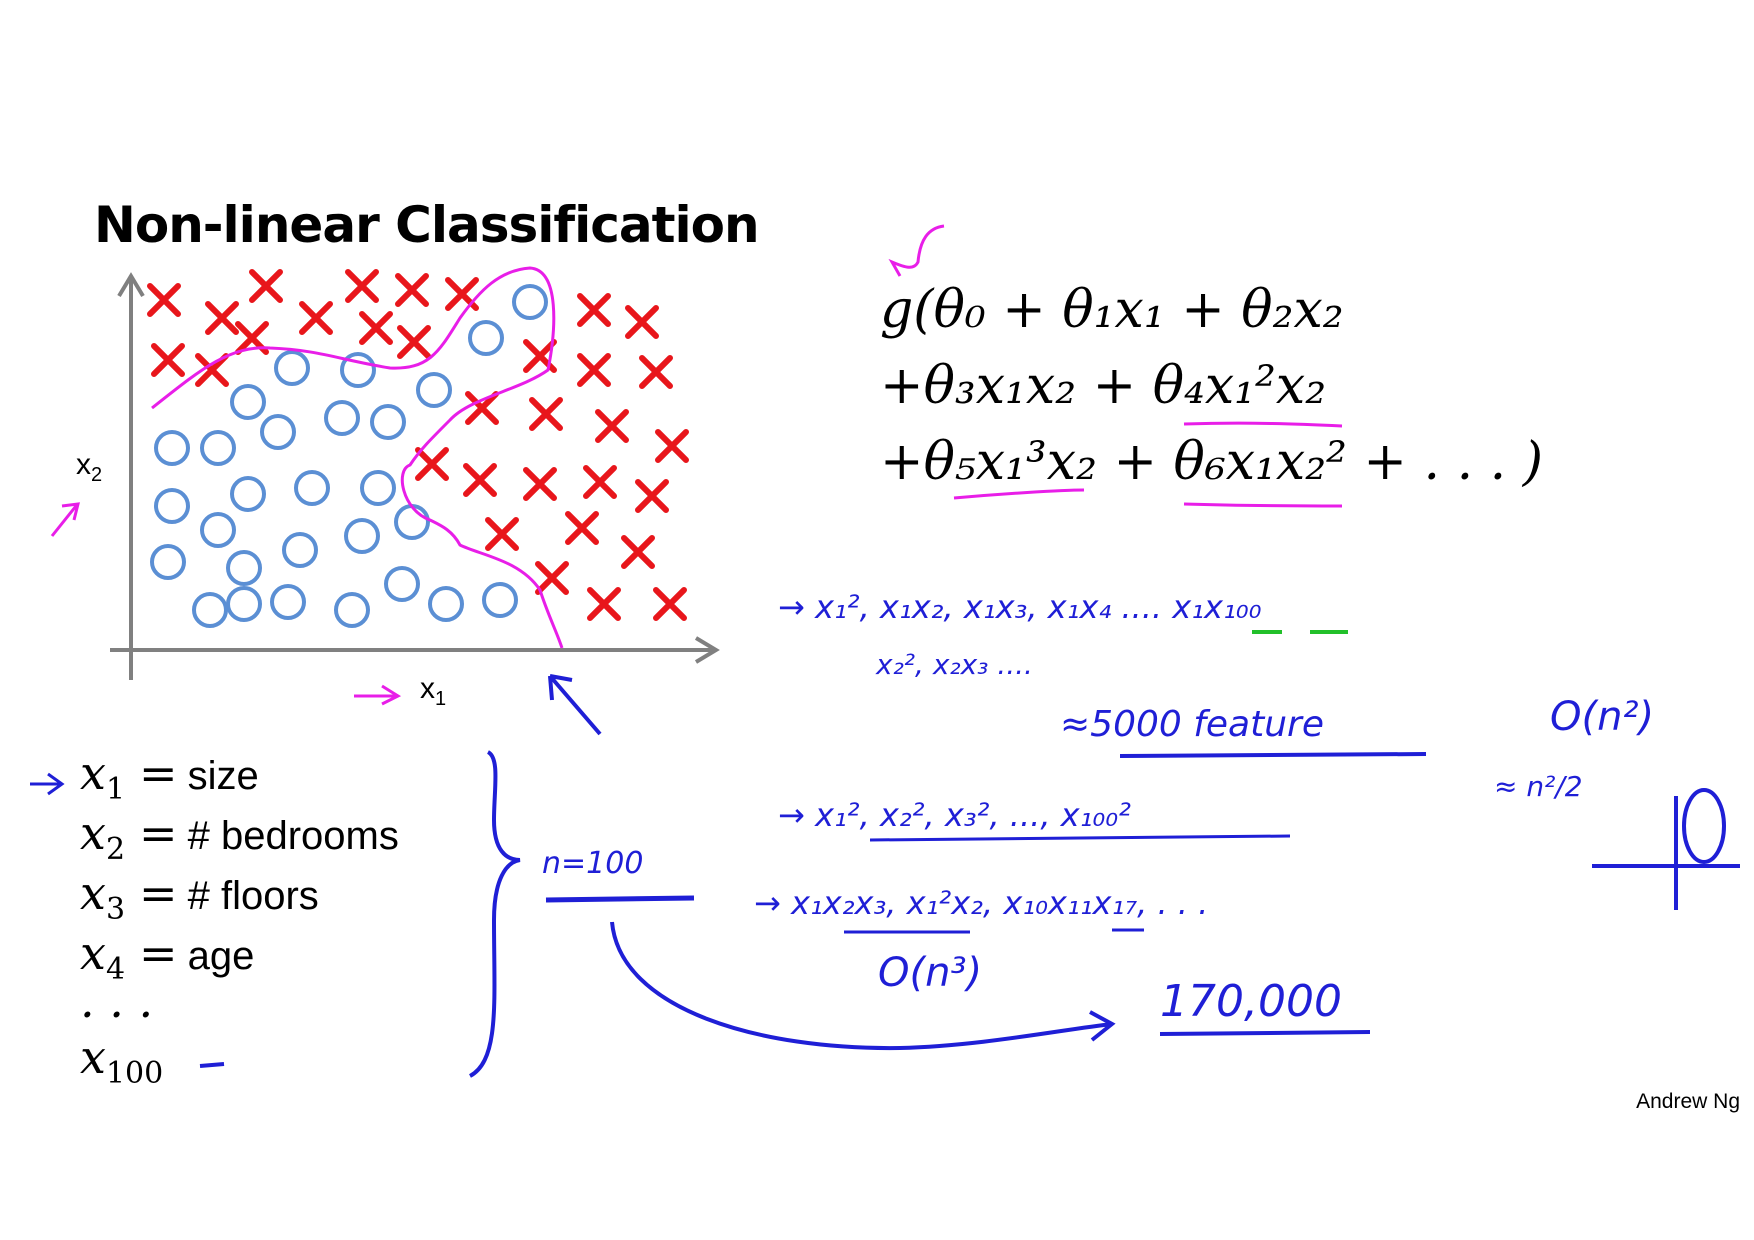  I want to click on plot-boundary-arrow, so click(575, 705).